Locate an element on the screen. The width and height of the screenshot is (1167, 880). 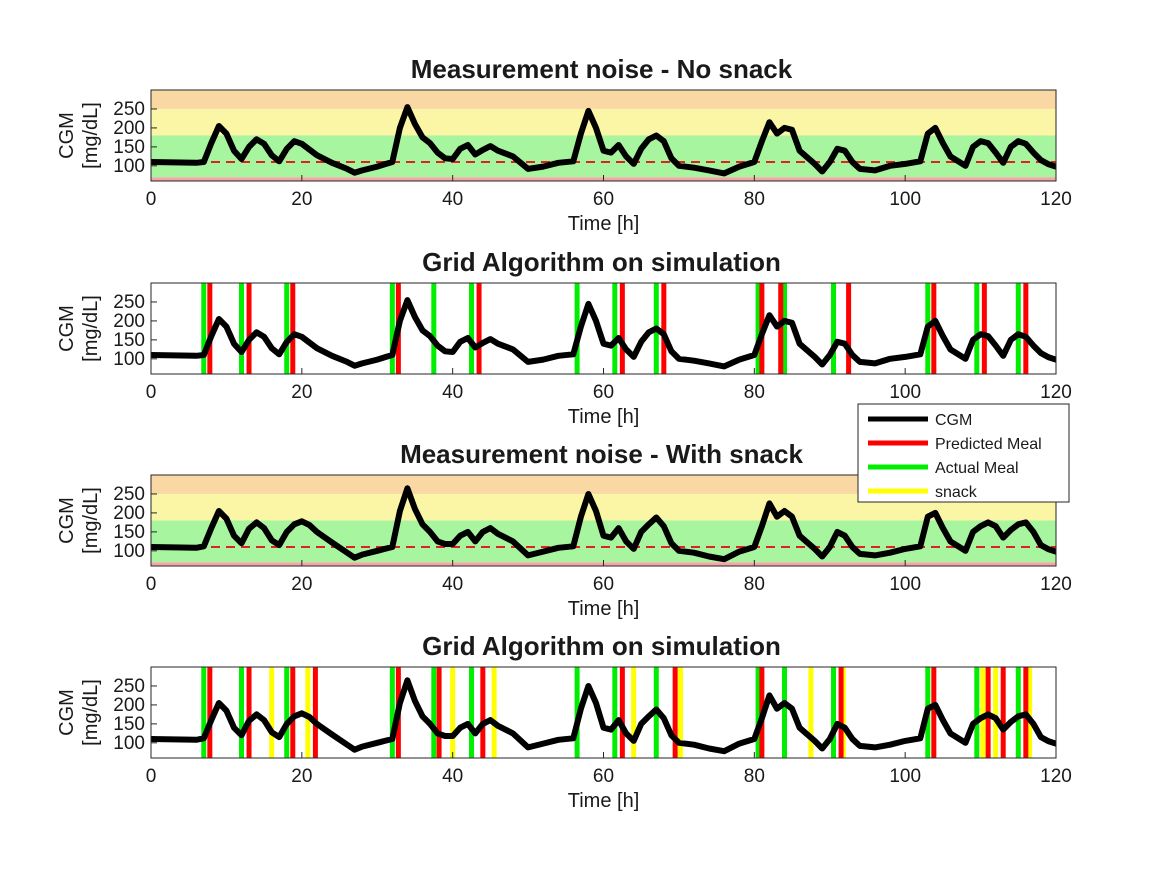
panel-title: Measurement noise - With snack is located at coordinates (601, 454).